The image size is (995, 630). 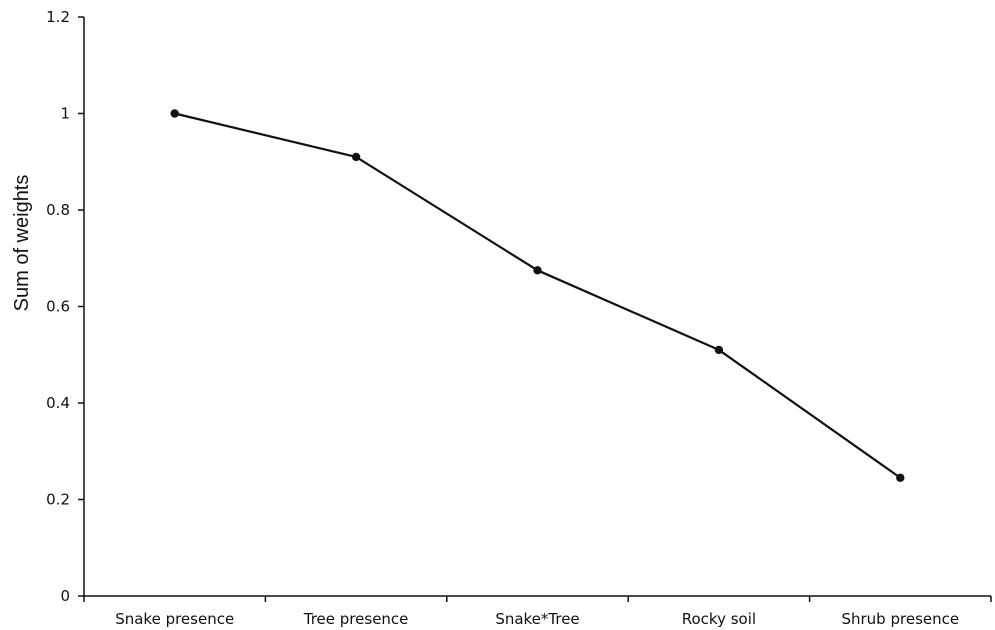 I want to click on x-category-label: Tree presence, so click(x=356, y=619).